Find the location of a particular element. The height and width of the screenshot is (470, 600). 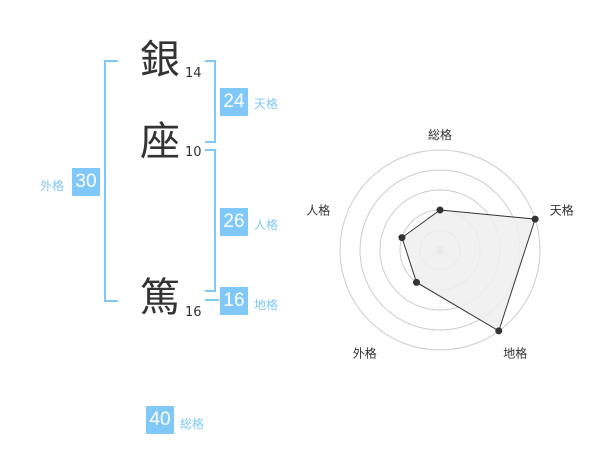

stroke-count-1: 14 is located at coordinates (193, 73).